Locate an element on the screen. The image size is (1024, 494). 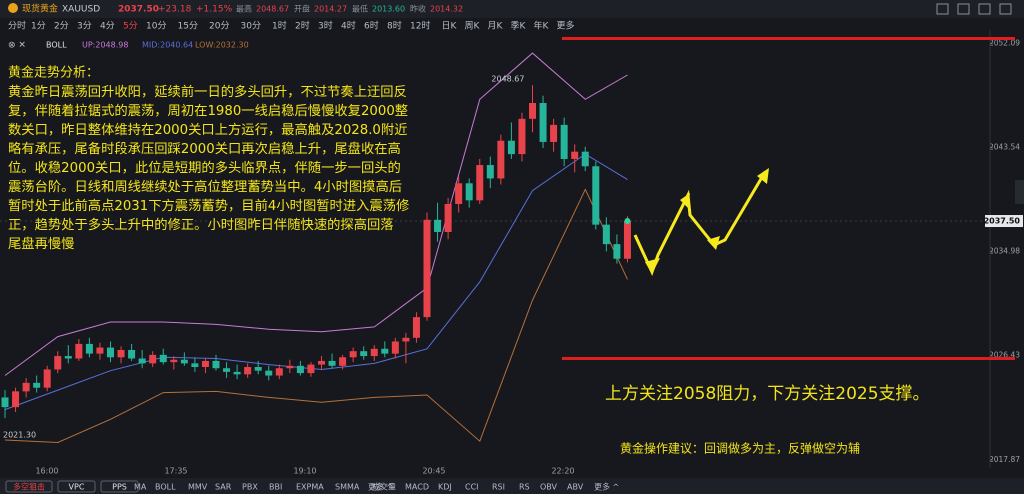
levels-note: 上方关注2058阻力，下方关注2025支撑。 is located at coordinates (767, 394).